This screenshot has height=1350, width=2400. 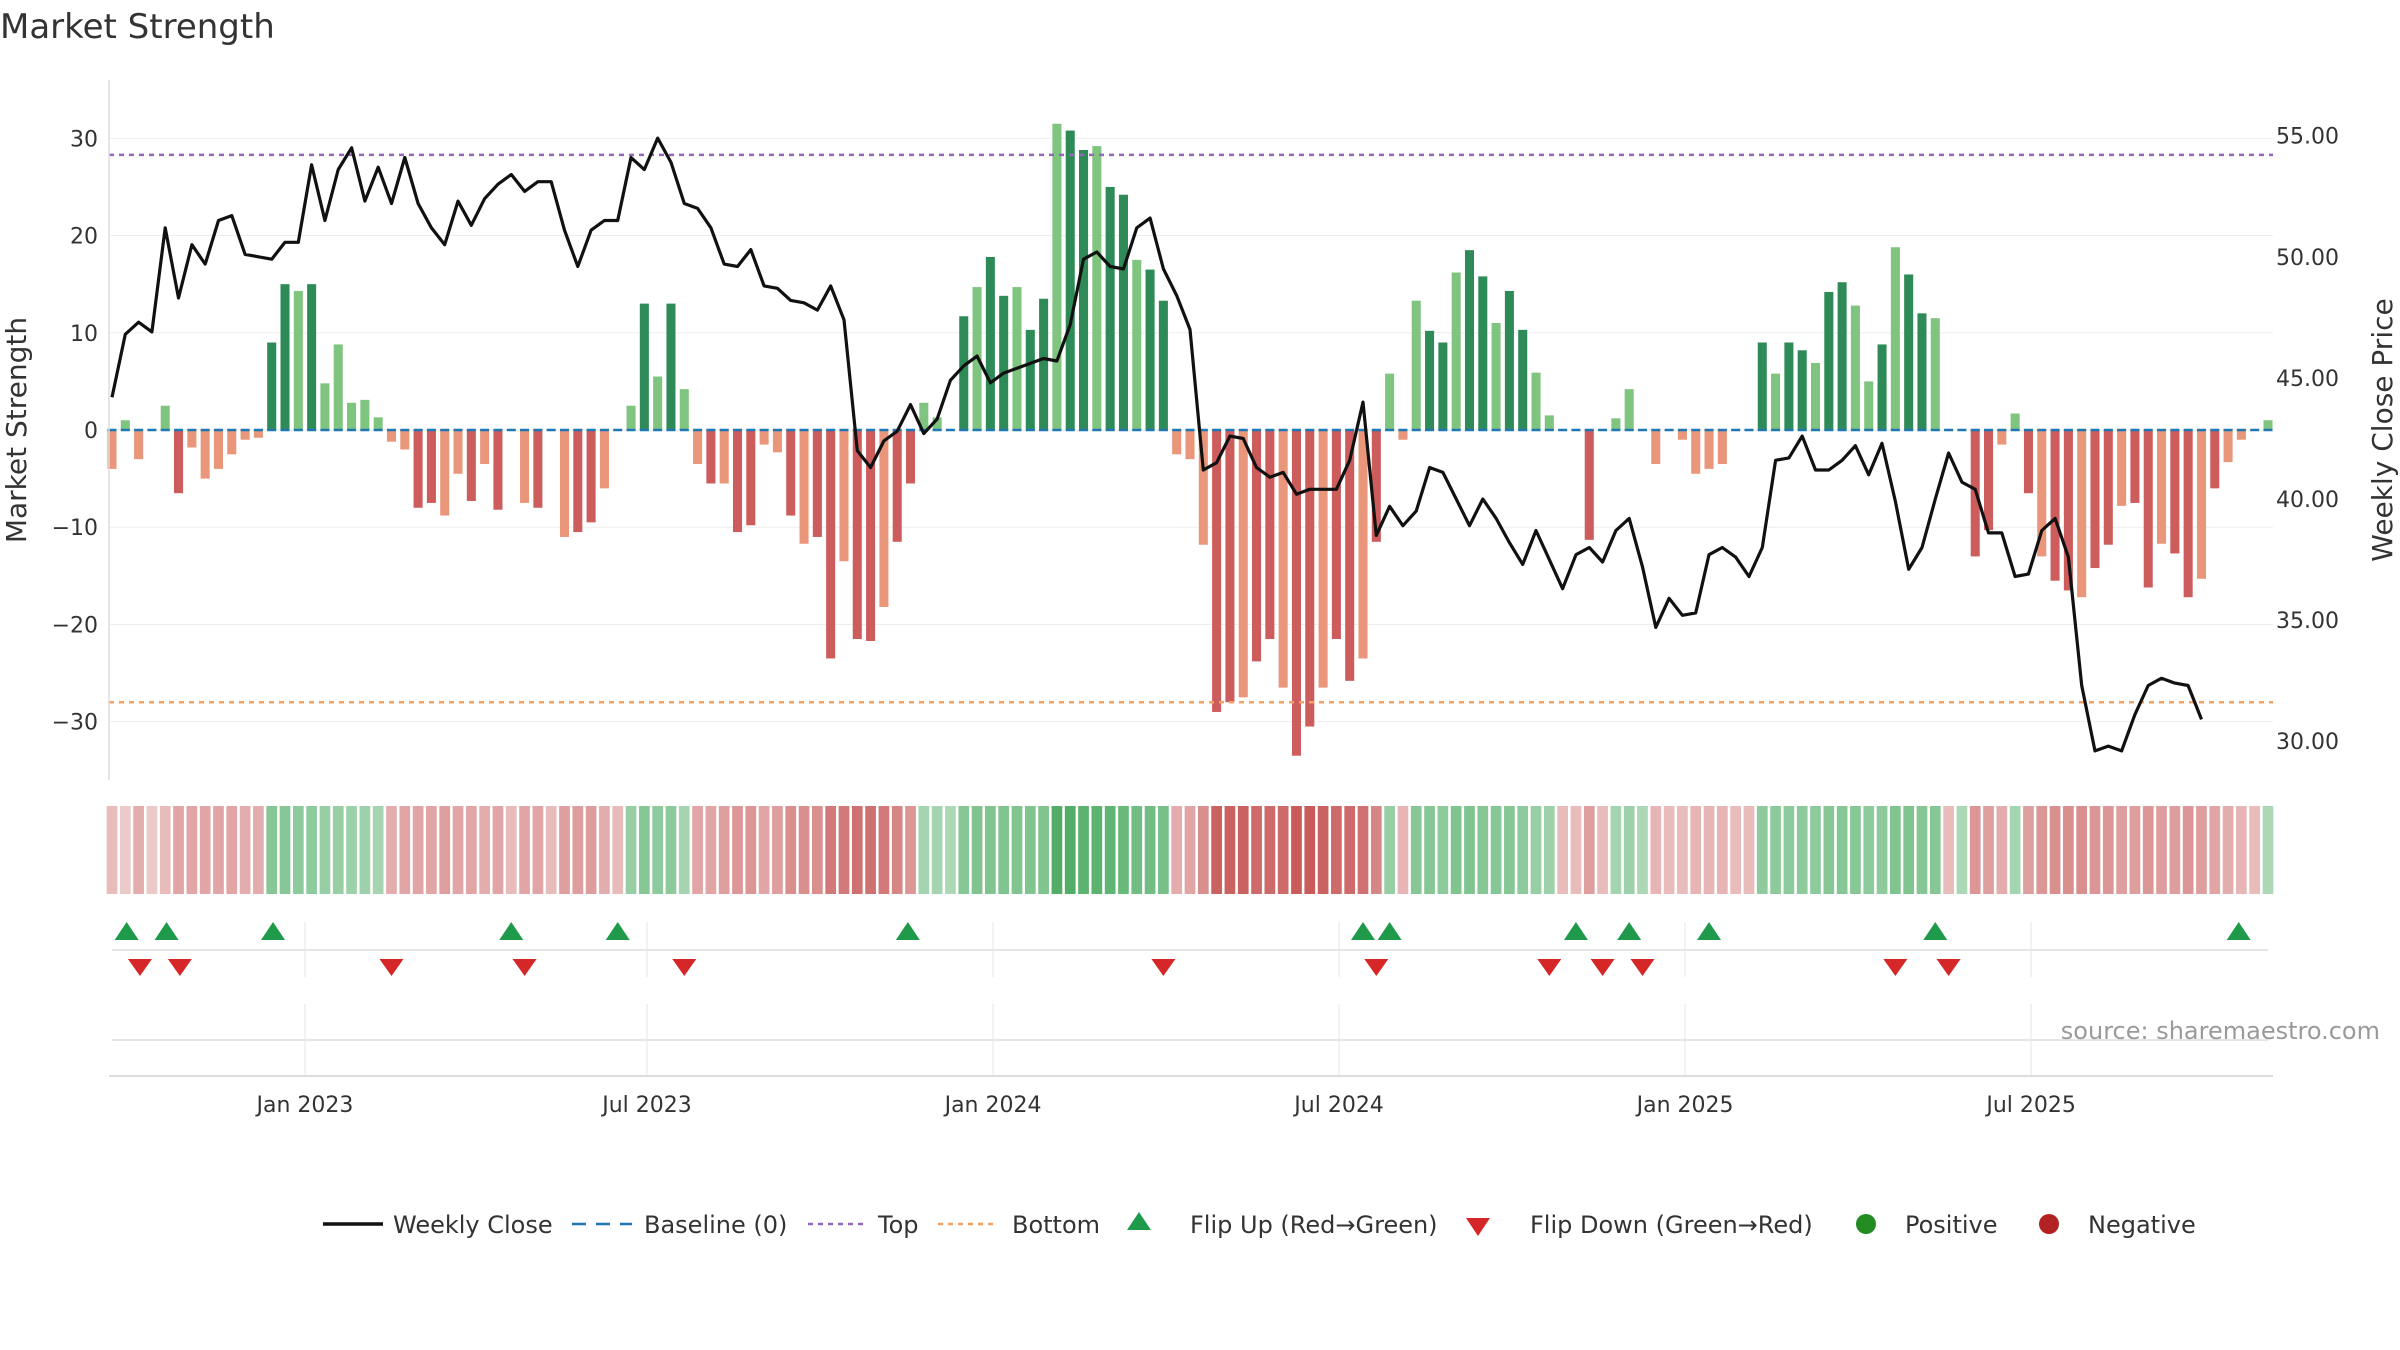 I want to click on legend-positive-icon, so click(x=1866, y=1224).